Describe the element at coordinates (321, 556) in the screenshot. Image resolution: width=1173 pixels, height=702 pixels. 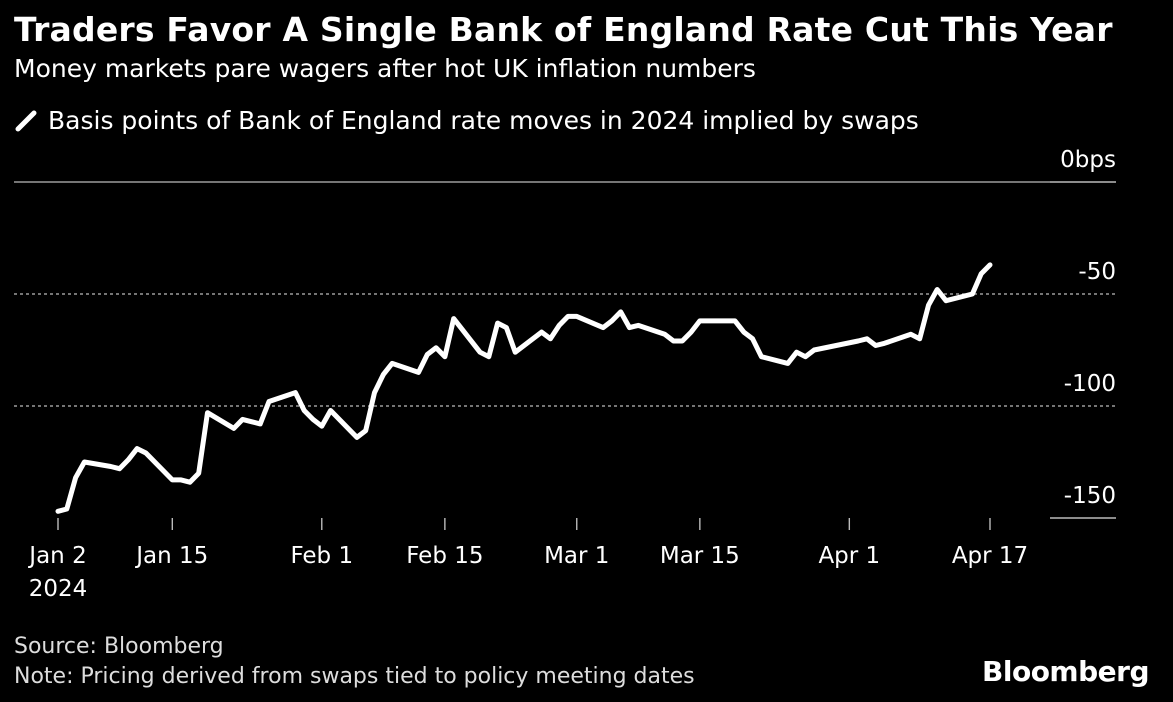
I see `x-tick-label: Feb 1` at that location.